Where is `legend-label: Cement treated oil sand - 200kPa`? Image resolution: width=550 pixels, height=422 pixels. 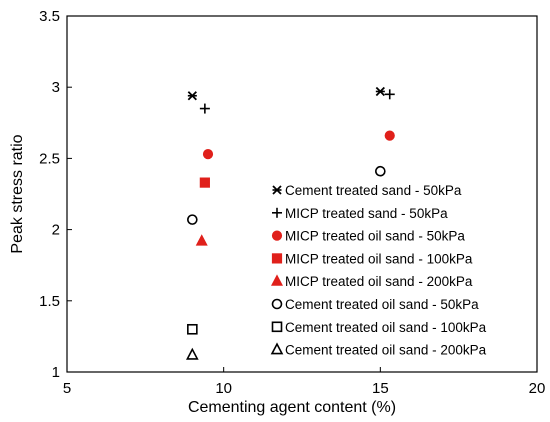
legend-label: Cement treated oil sand - 200kPa is located at coordinates (386, 350).